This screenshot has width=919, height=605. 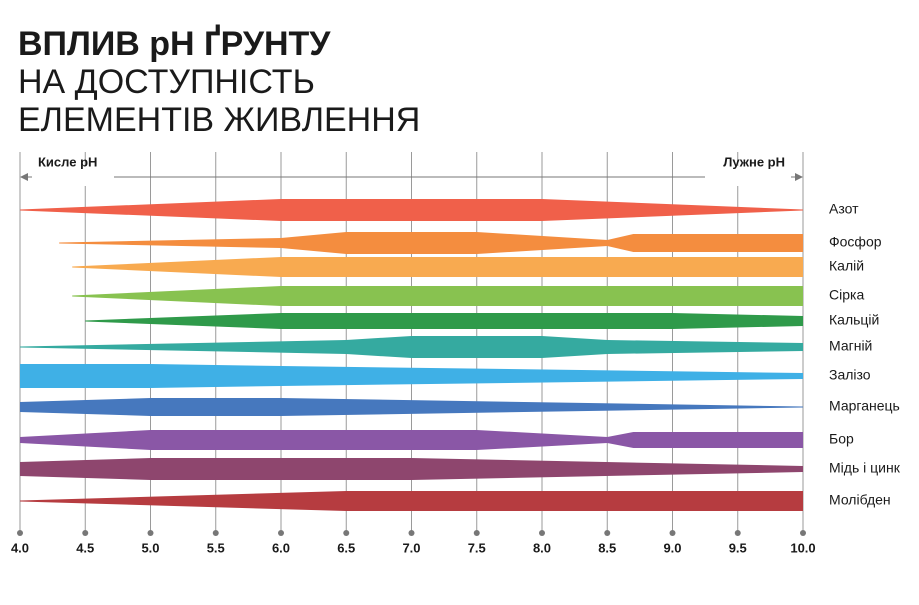 What do you see at coordinates (841, 439) in the screenshot?
I see `series-label: Бор` at bounding box center [841, 439].